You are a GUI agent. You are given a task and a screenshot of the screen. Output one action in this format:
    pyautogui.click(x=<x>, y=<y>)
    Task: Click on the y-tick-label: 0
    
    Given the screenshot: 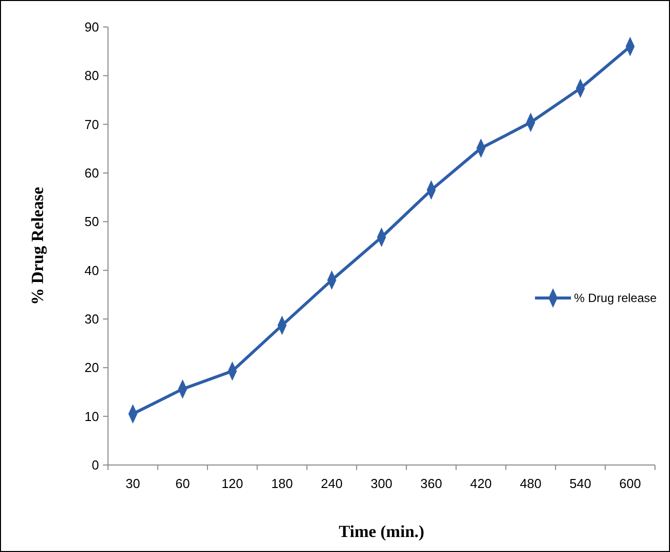 What is the action you would take?
    pyautogui.click(x=95, y=465)
    